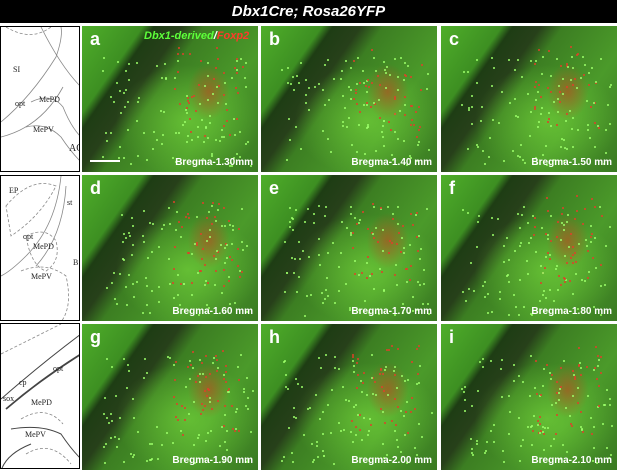 This screenshot has width=617, height=470. Describe the element at coordinates (391, 460) in the screenshot. I see `bregma-label: Bregma-2.00 mm` at that location.